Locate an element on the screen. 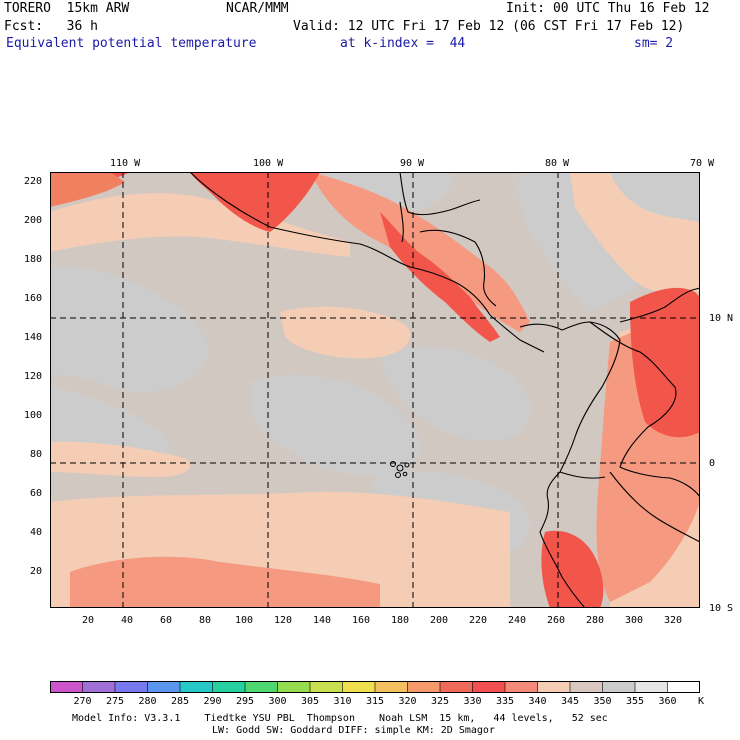 The width and height of the screenshot is (740, 740). field-red-mexico is located at coordinates (255, 202).